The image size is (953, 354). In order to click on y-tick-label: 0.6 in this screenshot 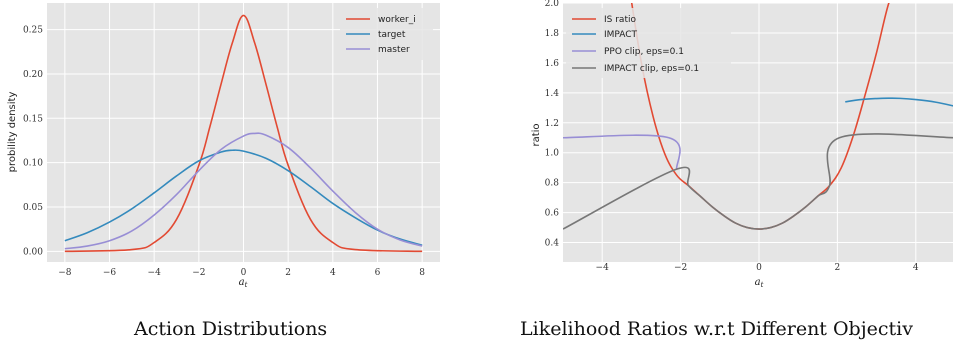, I will do `click(552, 214)`.